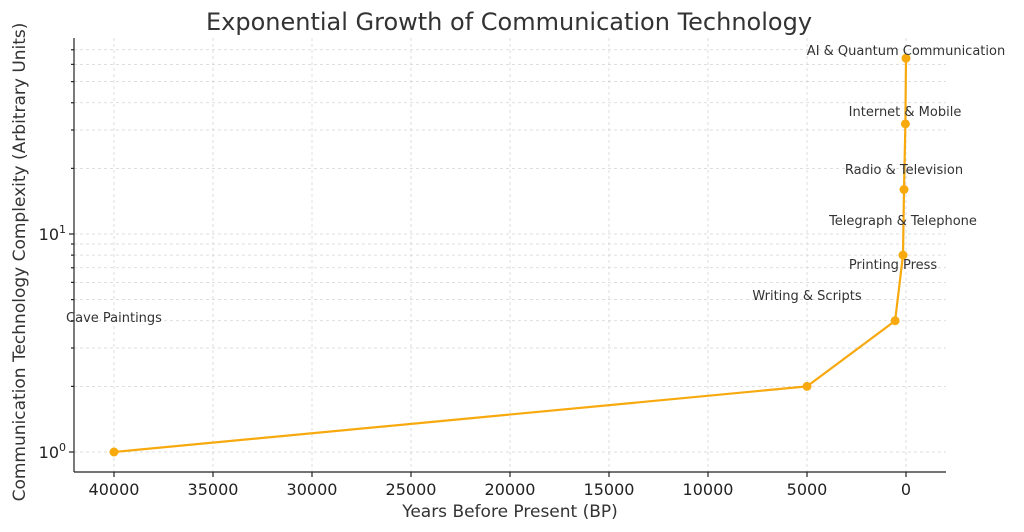 This screenshot has width=1024, height=532. Describe the element at coordinates (708, 489) in the screenshot. I see `x-tick-label: 10000` at that location.